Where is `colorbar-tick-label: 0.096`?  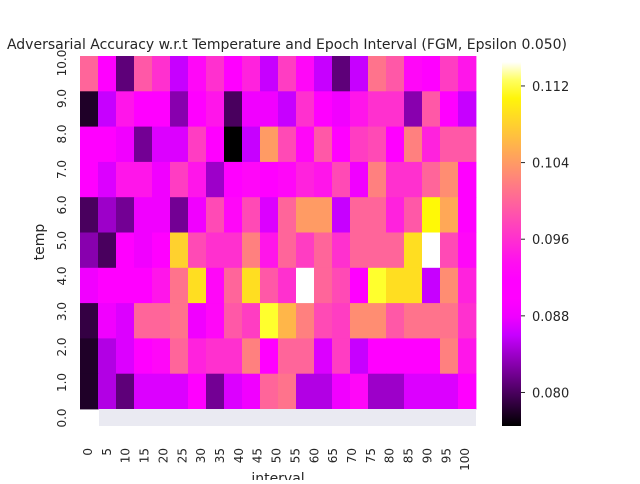
colorbar-tick-label: 0.096 is located at coordinates (550, 240).